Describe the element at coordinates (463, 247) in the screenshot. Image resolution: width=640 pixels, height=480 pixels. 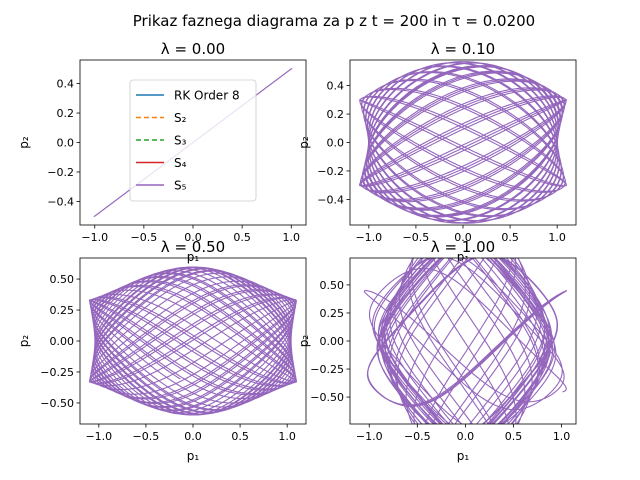
I see `subplot-title: λ = 1.00` at that location.